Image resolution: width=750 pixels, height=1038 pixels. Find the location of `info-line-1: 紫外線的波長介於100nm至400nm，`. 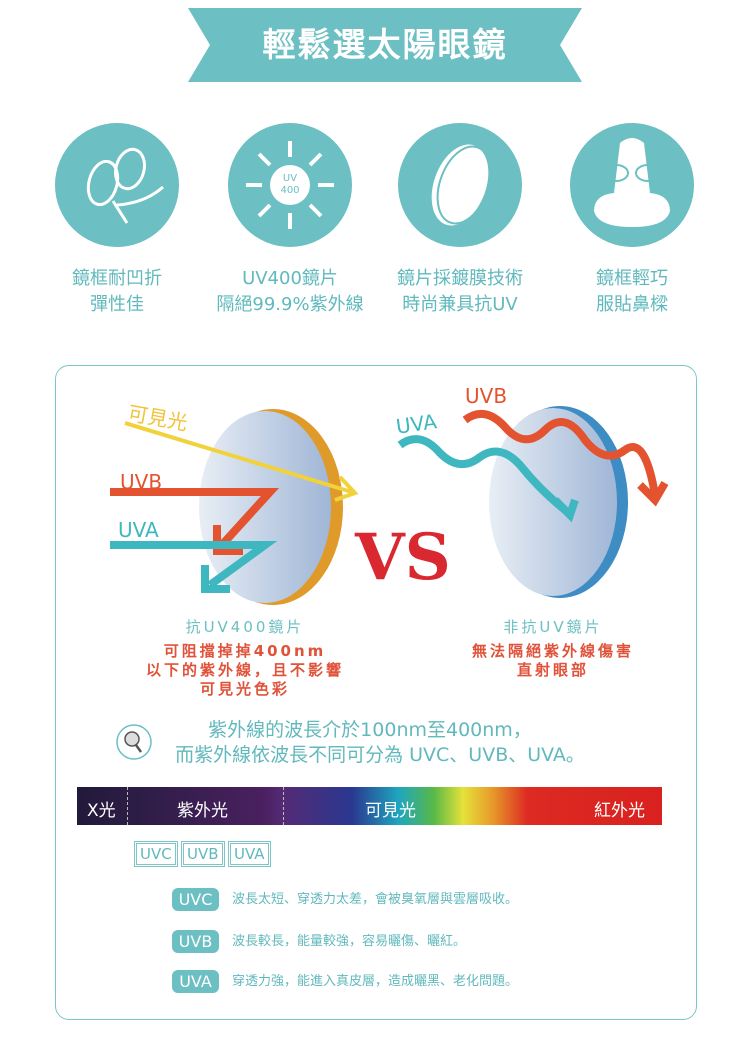

info-line-1: 紫外線的波長介於100nm至400nm， is located at coordinates (370, 730).